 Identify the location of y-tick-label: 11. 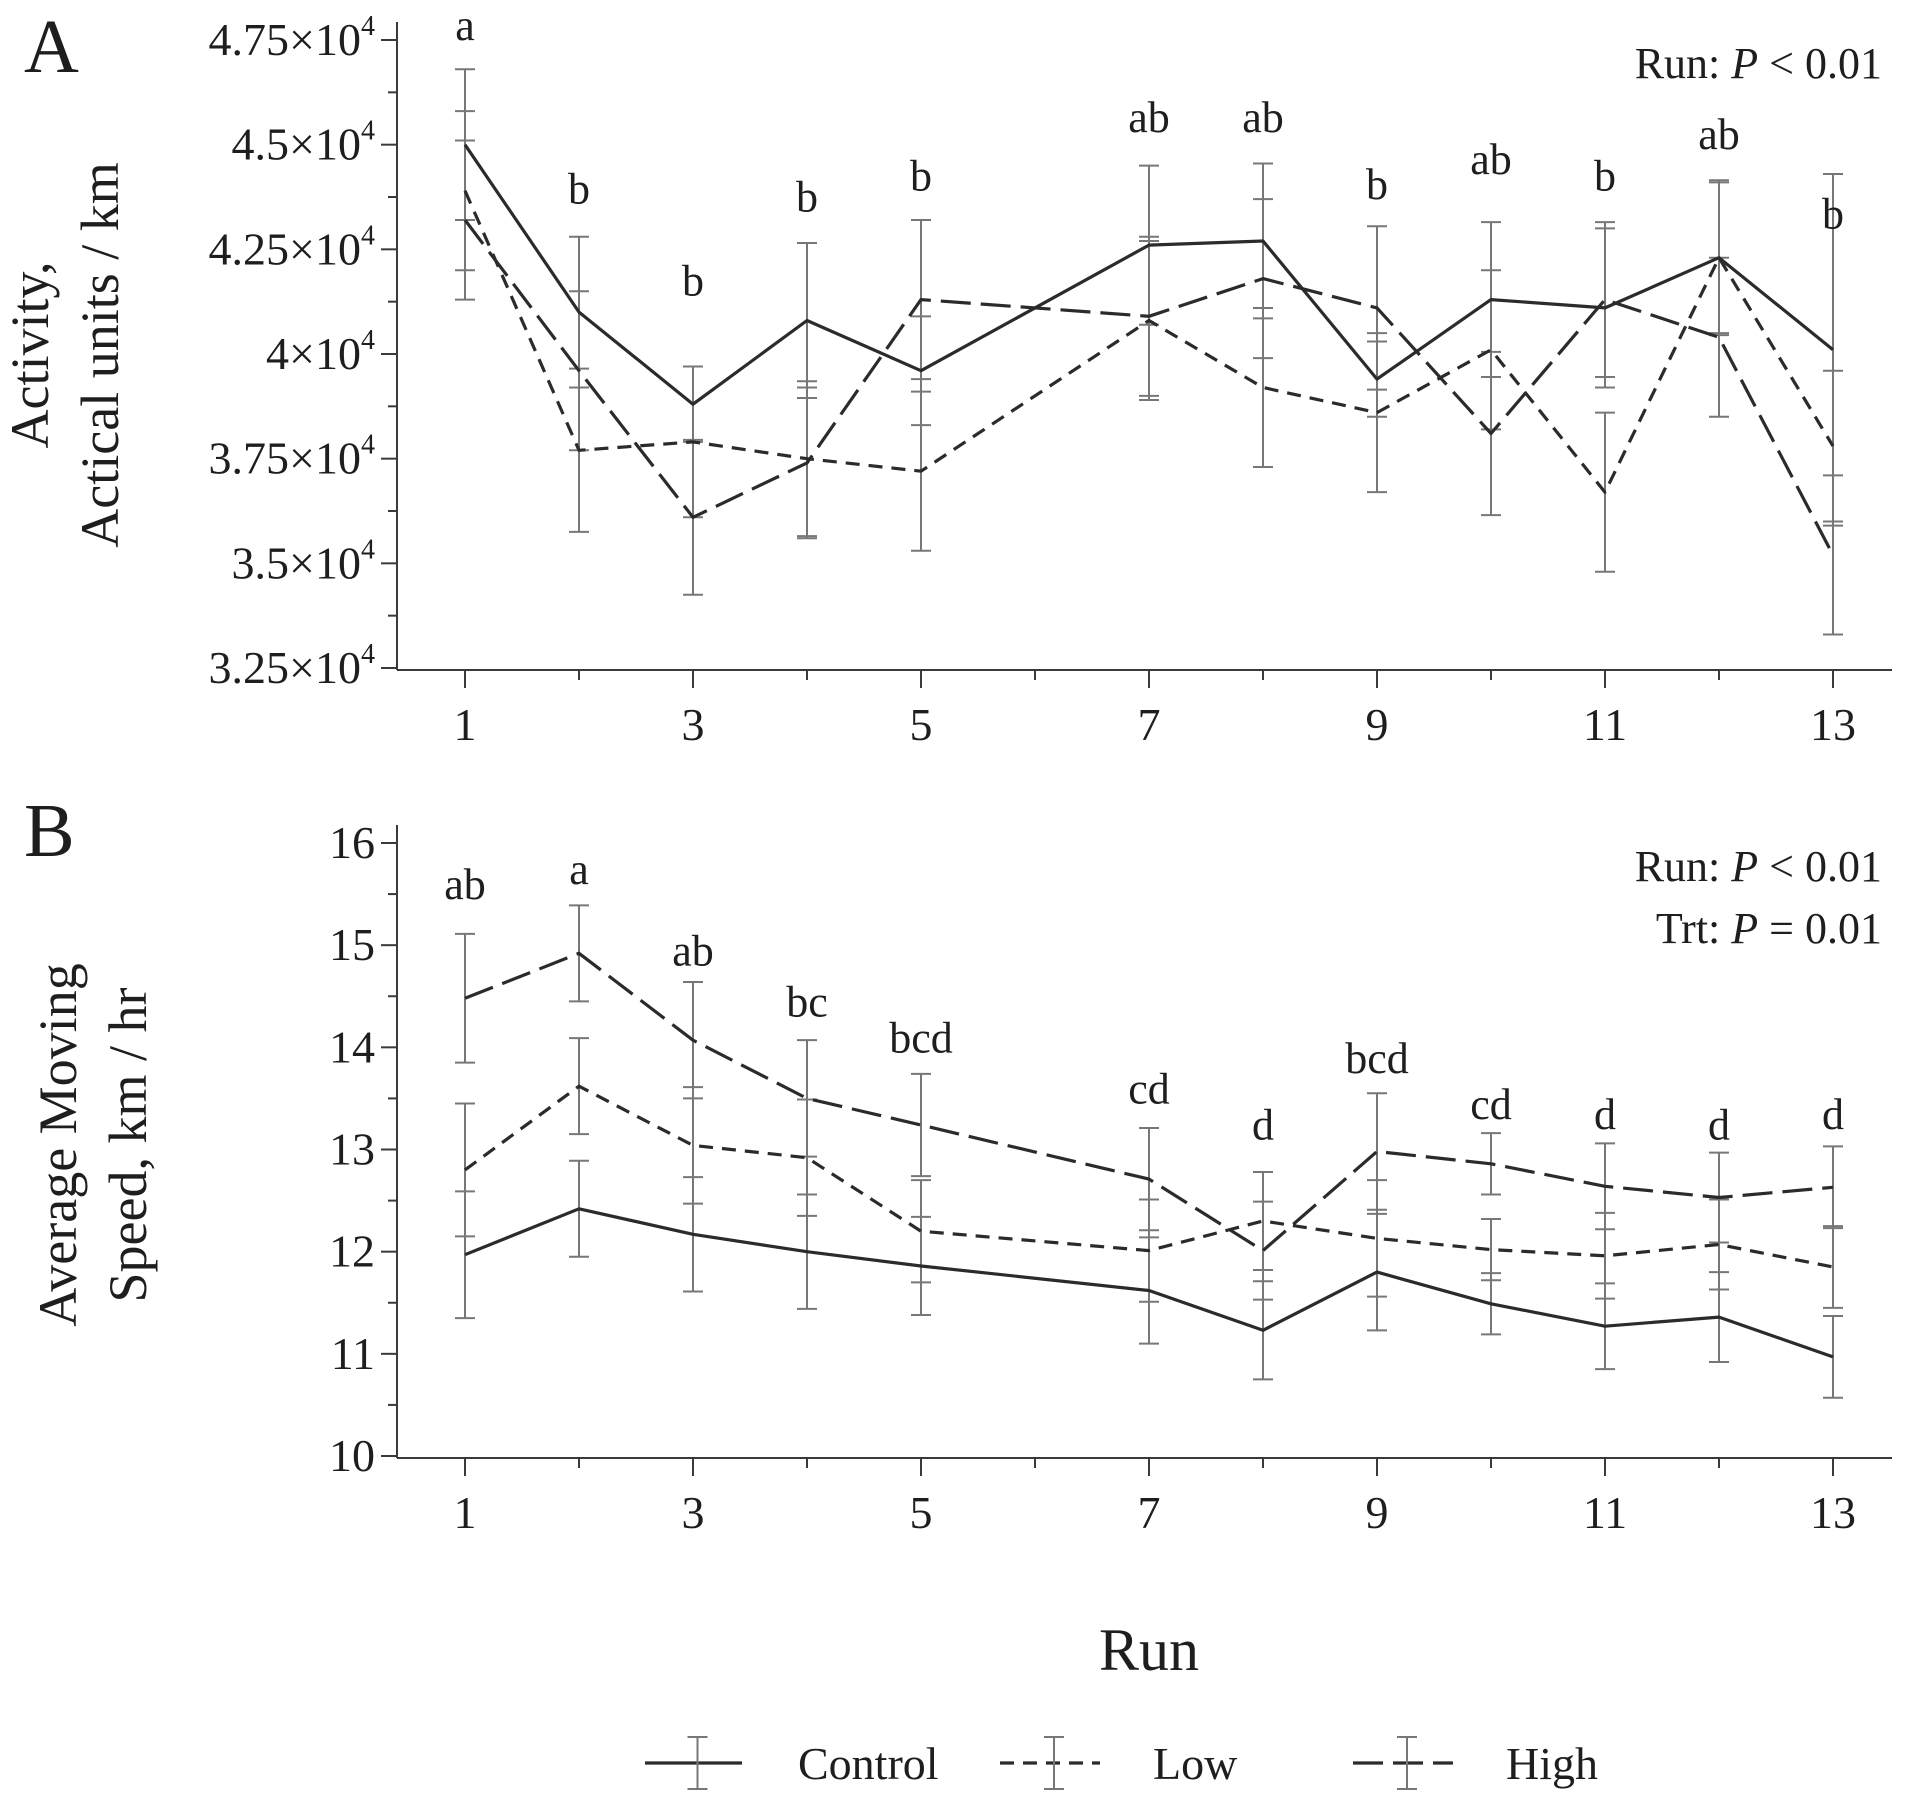
(353, 1353).